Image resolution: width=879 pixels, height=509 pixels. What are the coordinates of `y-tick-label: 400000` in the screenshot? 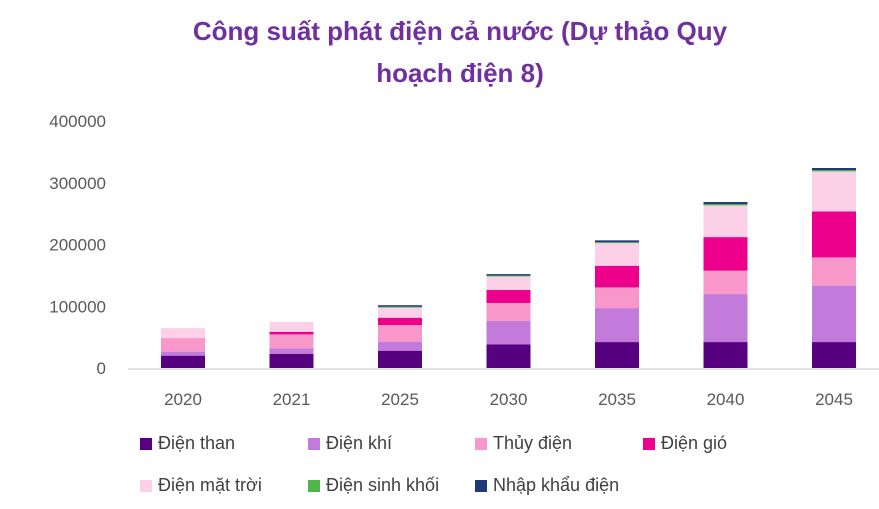 It's located at (77, 121).